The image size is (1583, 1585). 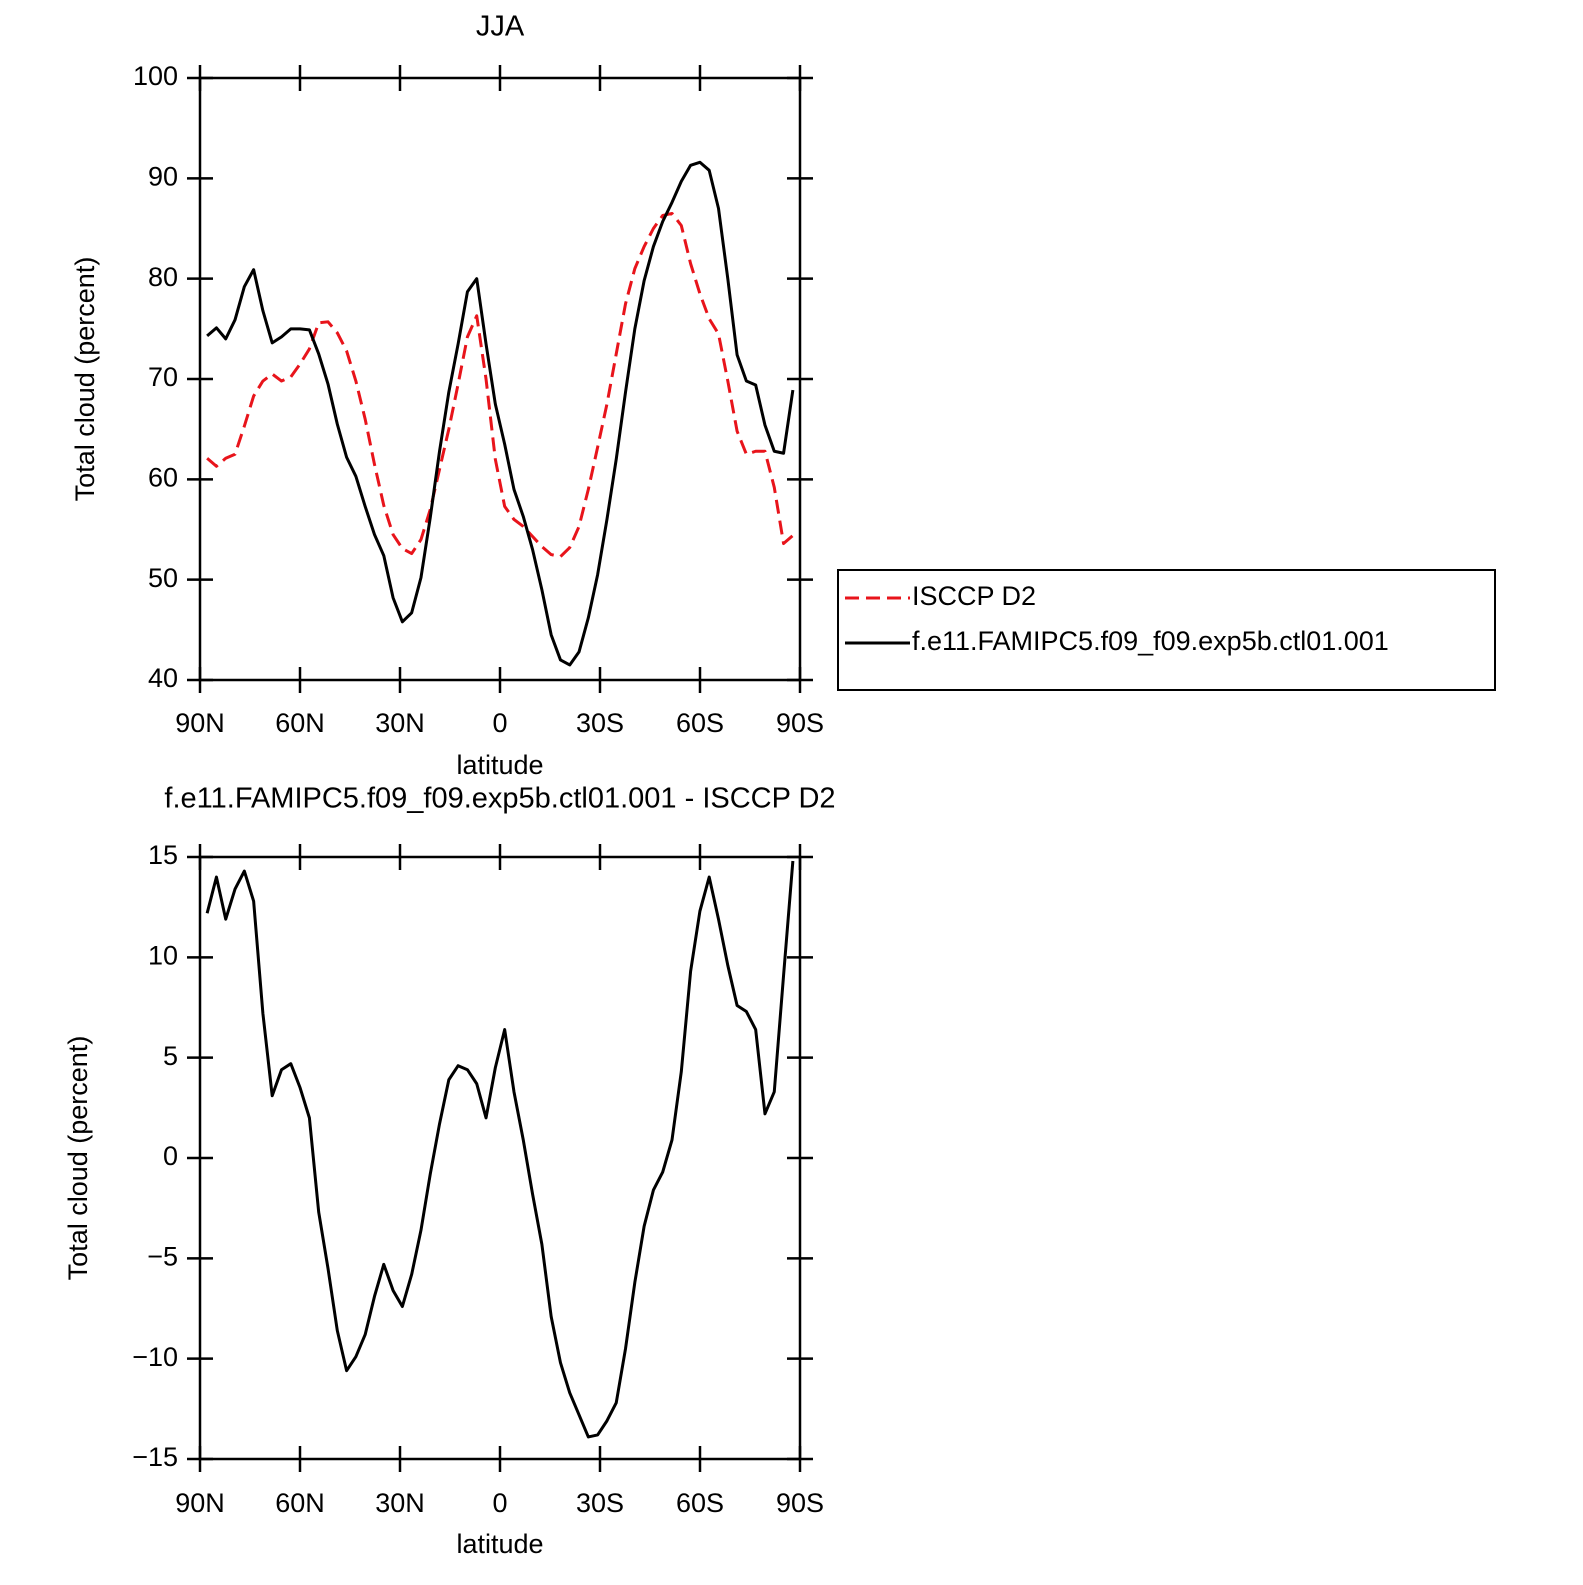 What do you see at coordinates (162, 1256) in the screenshot?
I see `y-tick-label: −5` at bounding box center [162, 1256].